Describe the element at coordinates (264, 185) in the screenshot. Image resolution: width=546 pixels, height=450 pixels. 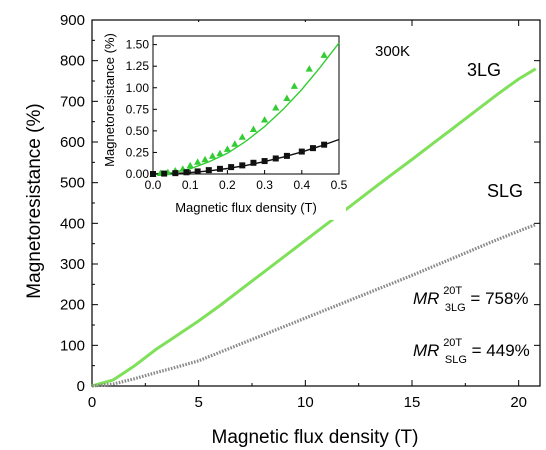
I see `inset-x-tick-label: 0.3` at that location.